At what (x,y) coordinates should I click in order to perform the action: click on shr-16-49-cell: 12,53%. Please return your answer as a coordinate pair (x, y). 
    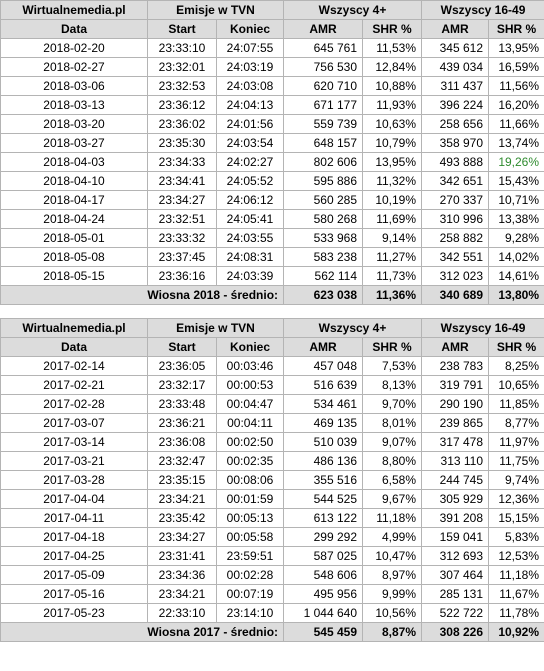
    Looking at the image, I should click on (516, 556).